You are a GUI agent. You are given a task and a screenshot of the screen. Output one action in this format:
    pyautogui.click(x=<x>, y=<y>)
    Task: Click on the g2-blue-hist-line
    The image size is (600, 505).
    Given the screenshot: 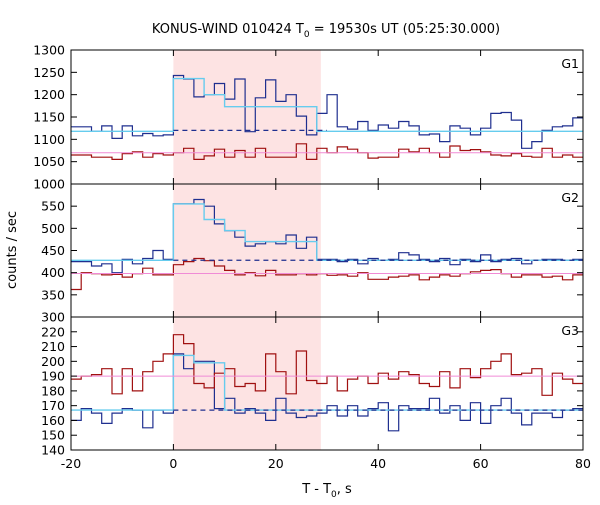 What is the action you would take?
    pyautogui.click(x=327, y=236)
    